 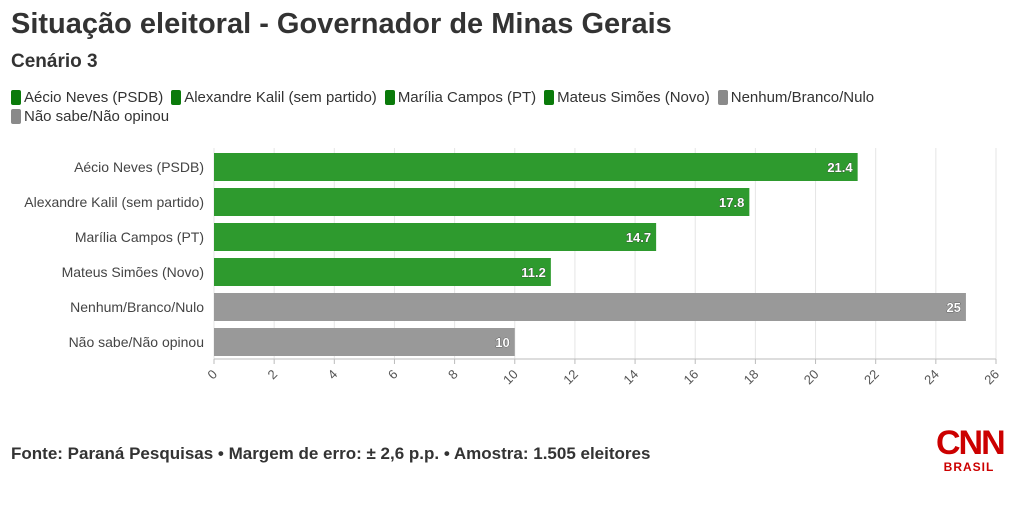 I want to click on x-tick-label: 14, so click(x=630, y=377).